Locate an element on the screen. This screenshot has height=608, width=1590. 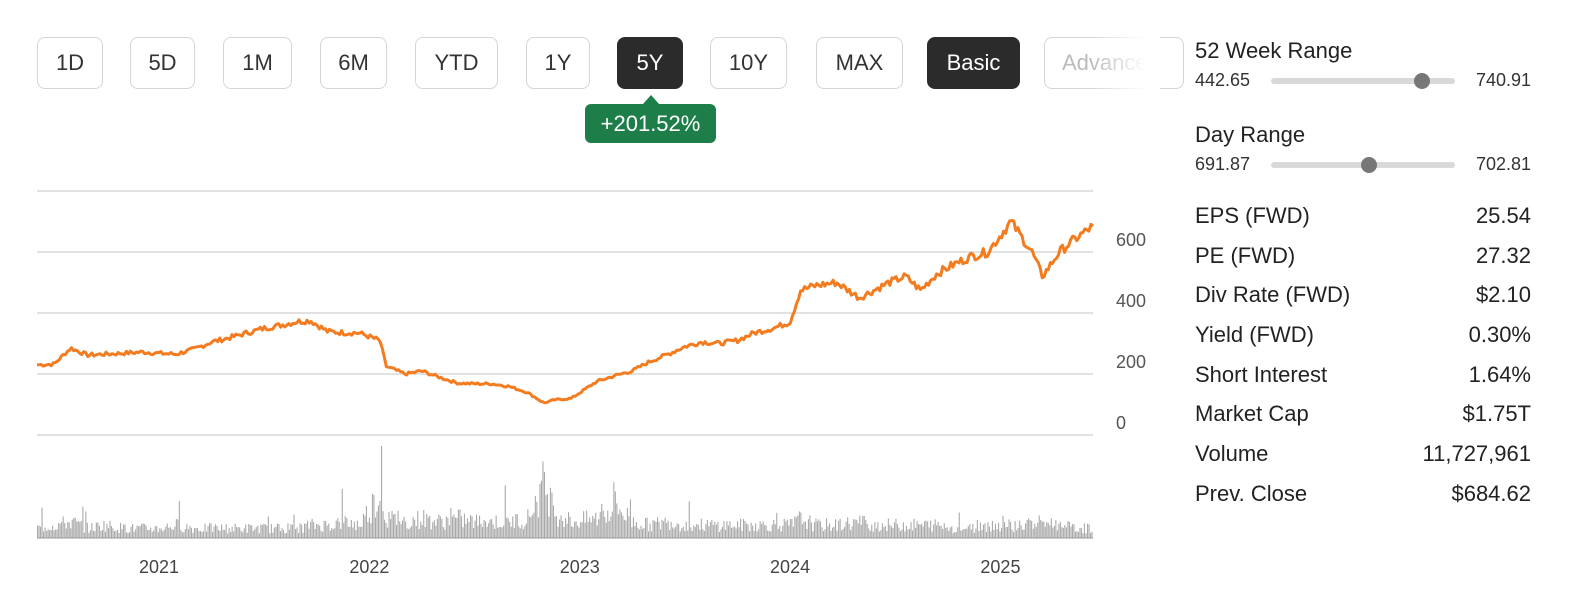
range-5d-button: 5D is located at coordinates (162, 63).